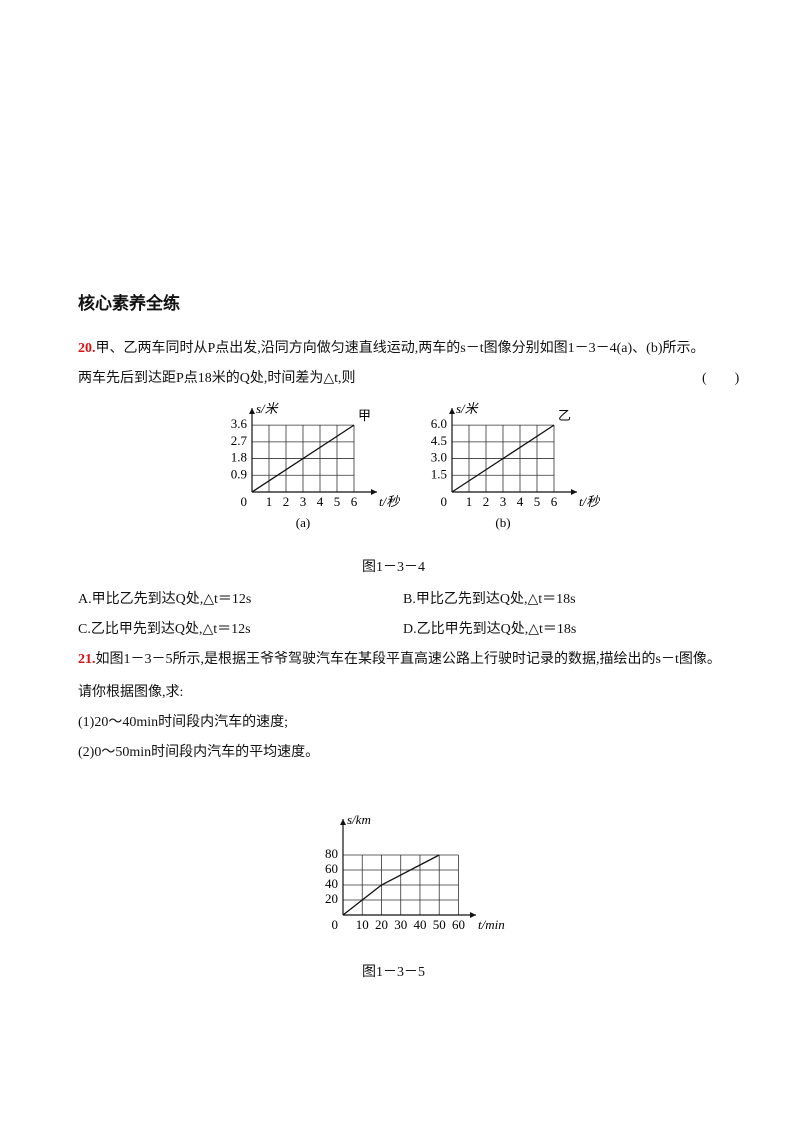 The width and height of the screenshot is (800, 1132). I want to click on answer-paren: ( ), so click(721, 378).